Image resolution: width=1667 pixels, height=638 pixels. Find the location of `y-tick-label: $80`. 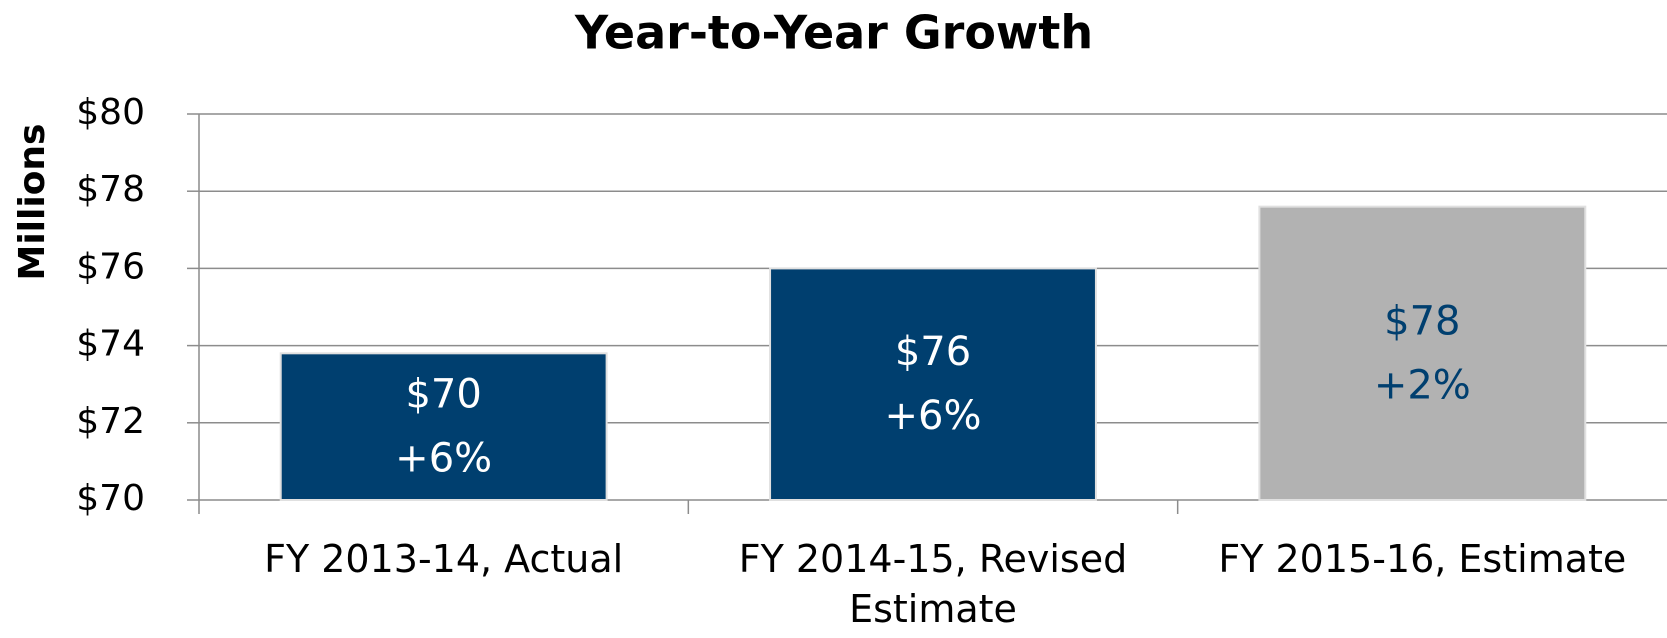

y-tick-label: $80 is located at coordinates (110, 112).